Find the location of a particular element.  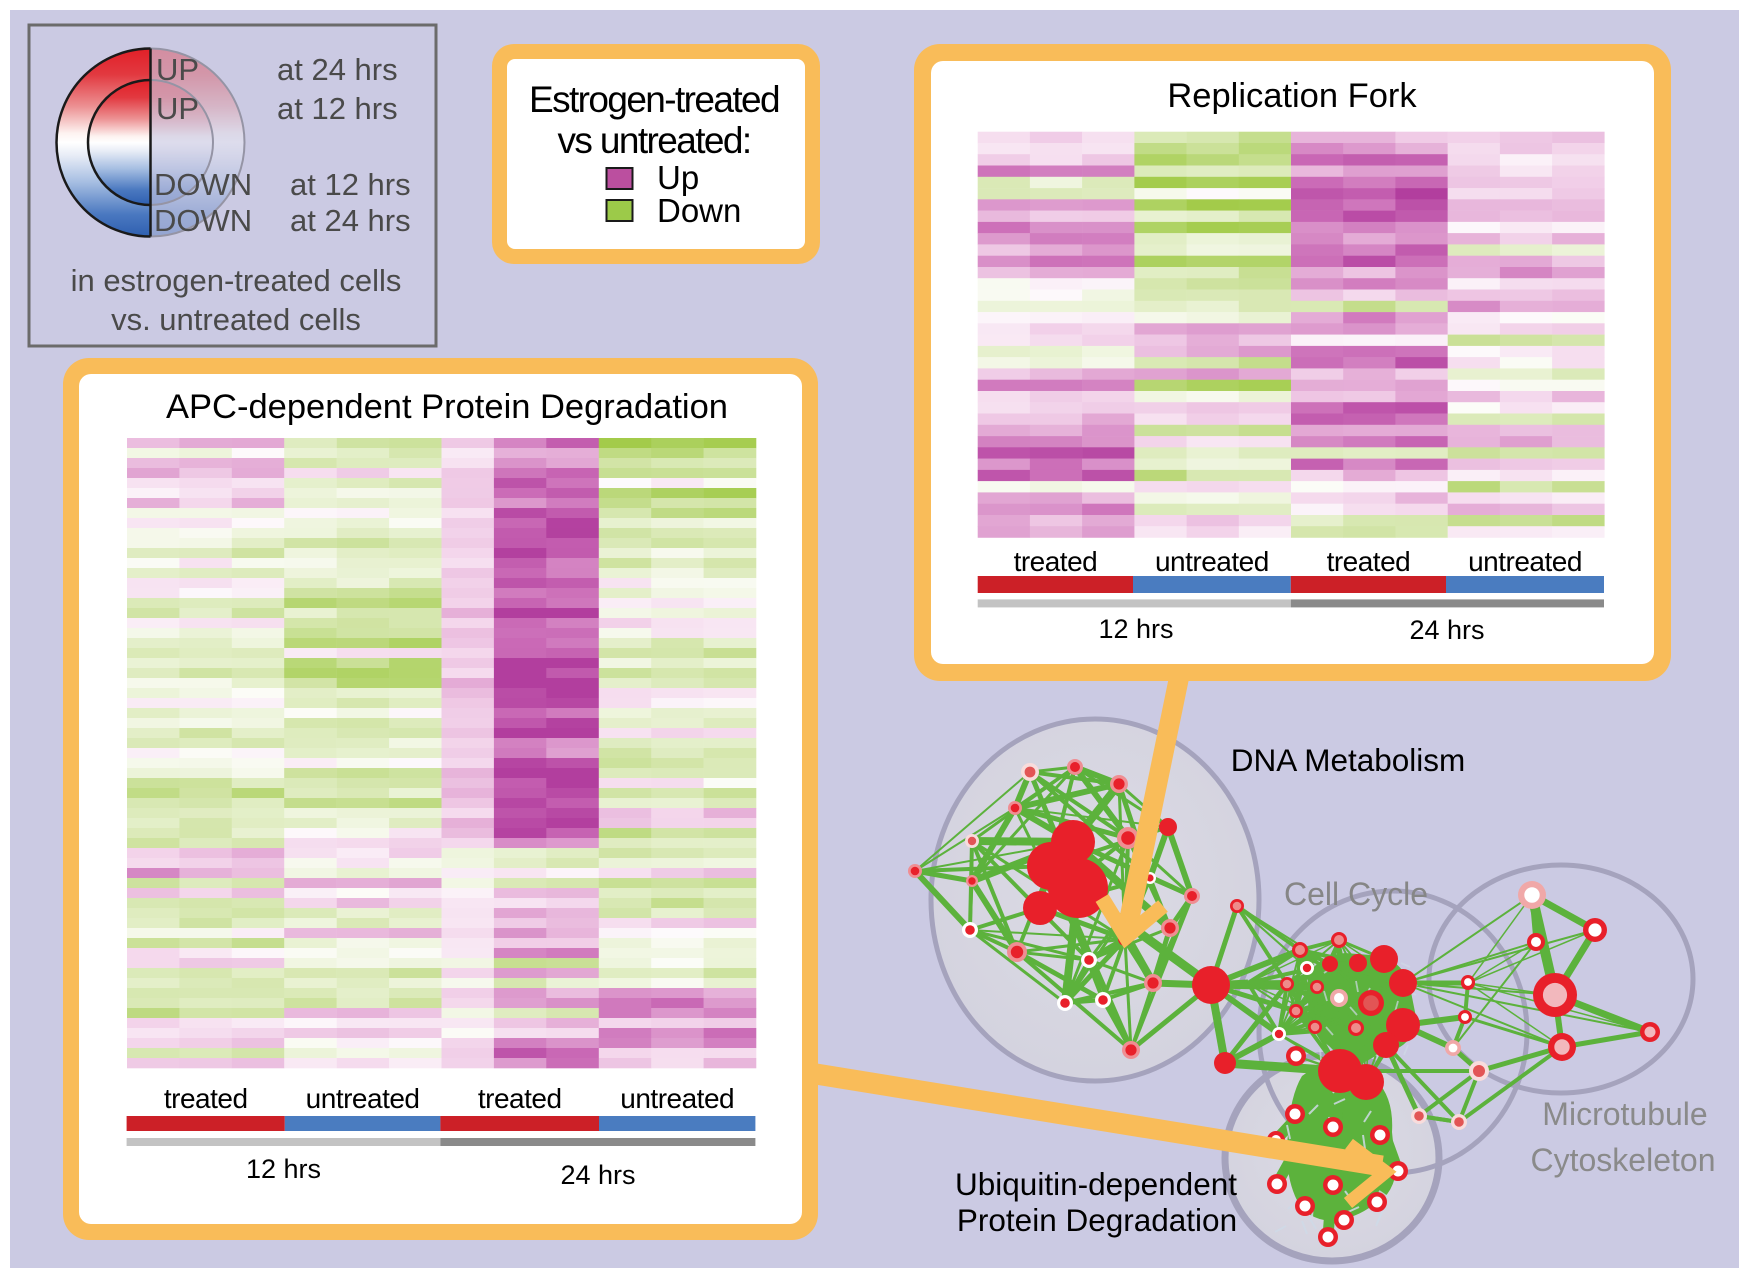

svg-text: Microtubule is located at coordinates (1624, 1114).